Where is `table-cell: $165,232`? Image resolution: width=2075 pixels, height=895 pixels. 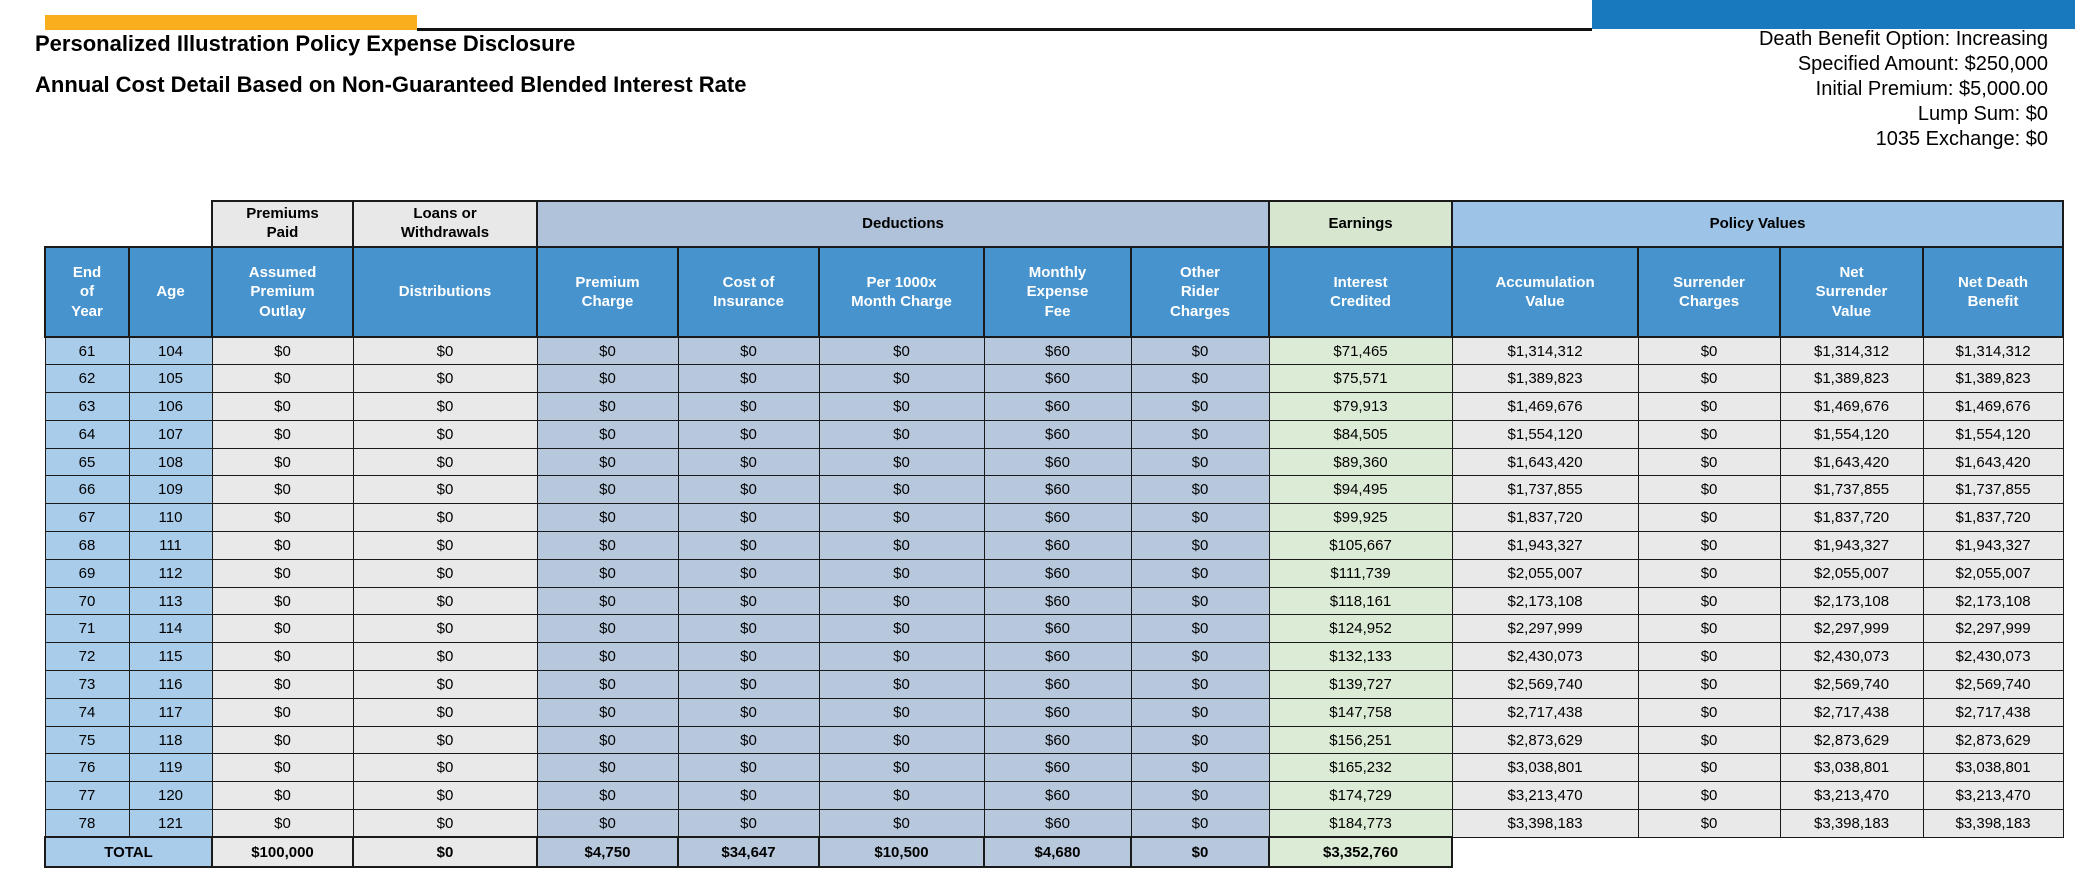 table-cell: $165,232 is located at coordinates (1360, 768).